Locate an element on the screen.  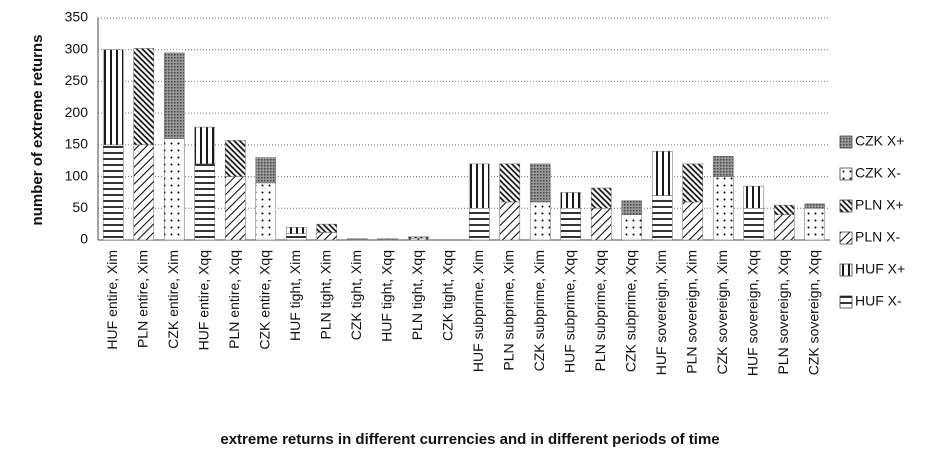
legend-label: CZK X+ is located at coordinates (879, 141).